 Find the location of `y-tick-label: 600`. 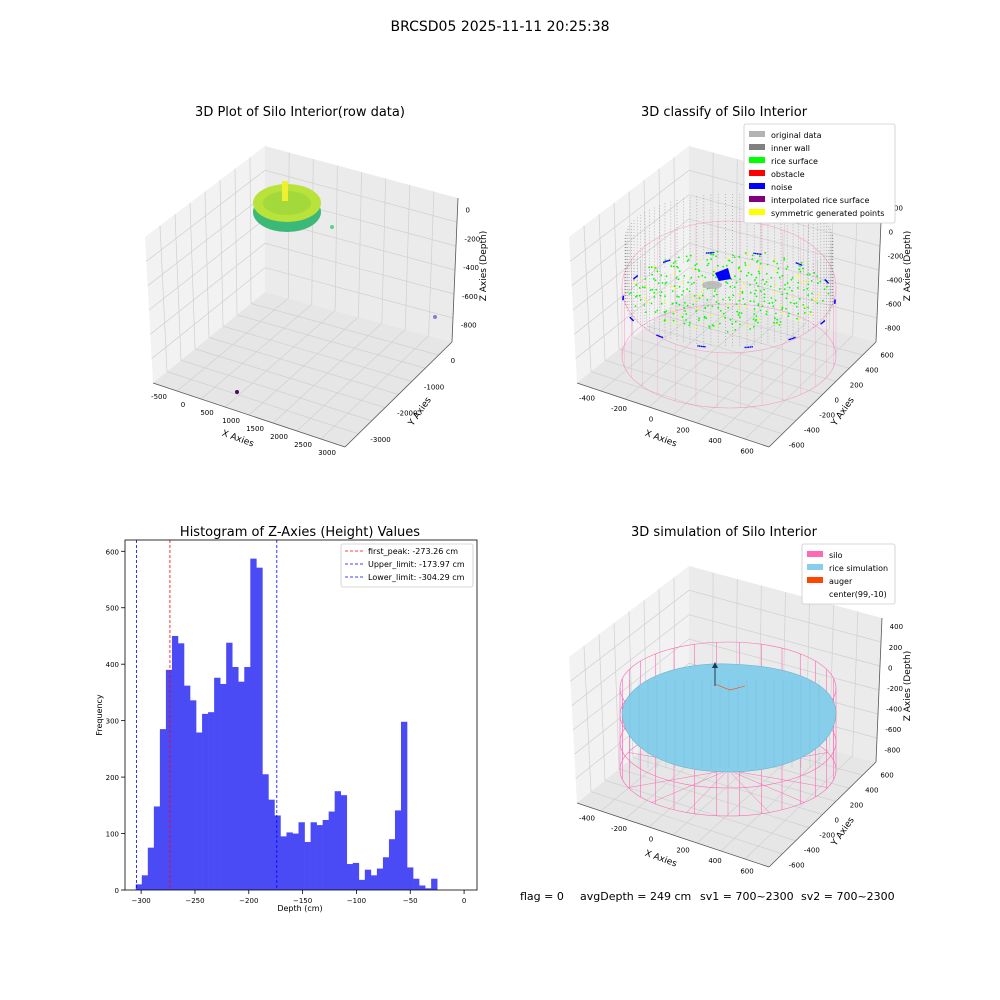

y-tick-label: 600 is located at coordinates (886, 776).